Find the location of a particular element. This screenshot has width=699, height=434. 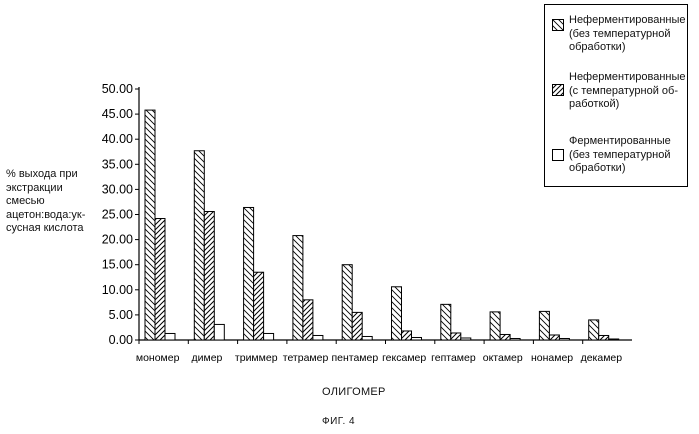

x-tick-label: гексамер is located at coordinates (404, 358).